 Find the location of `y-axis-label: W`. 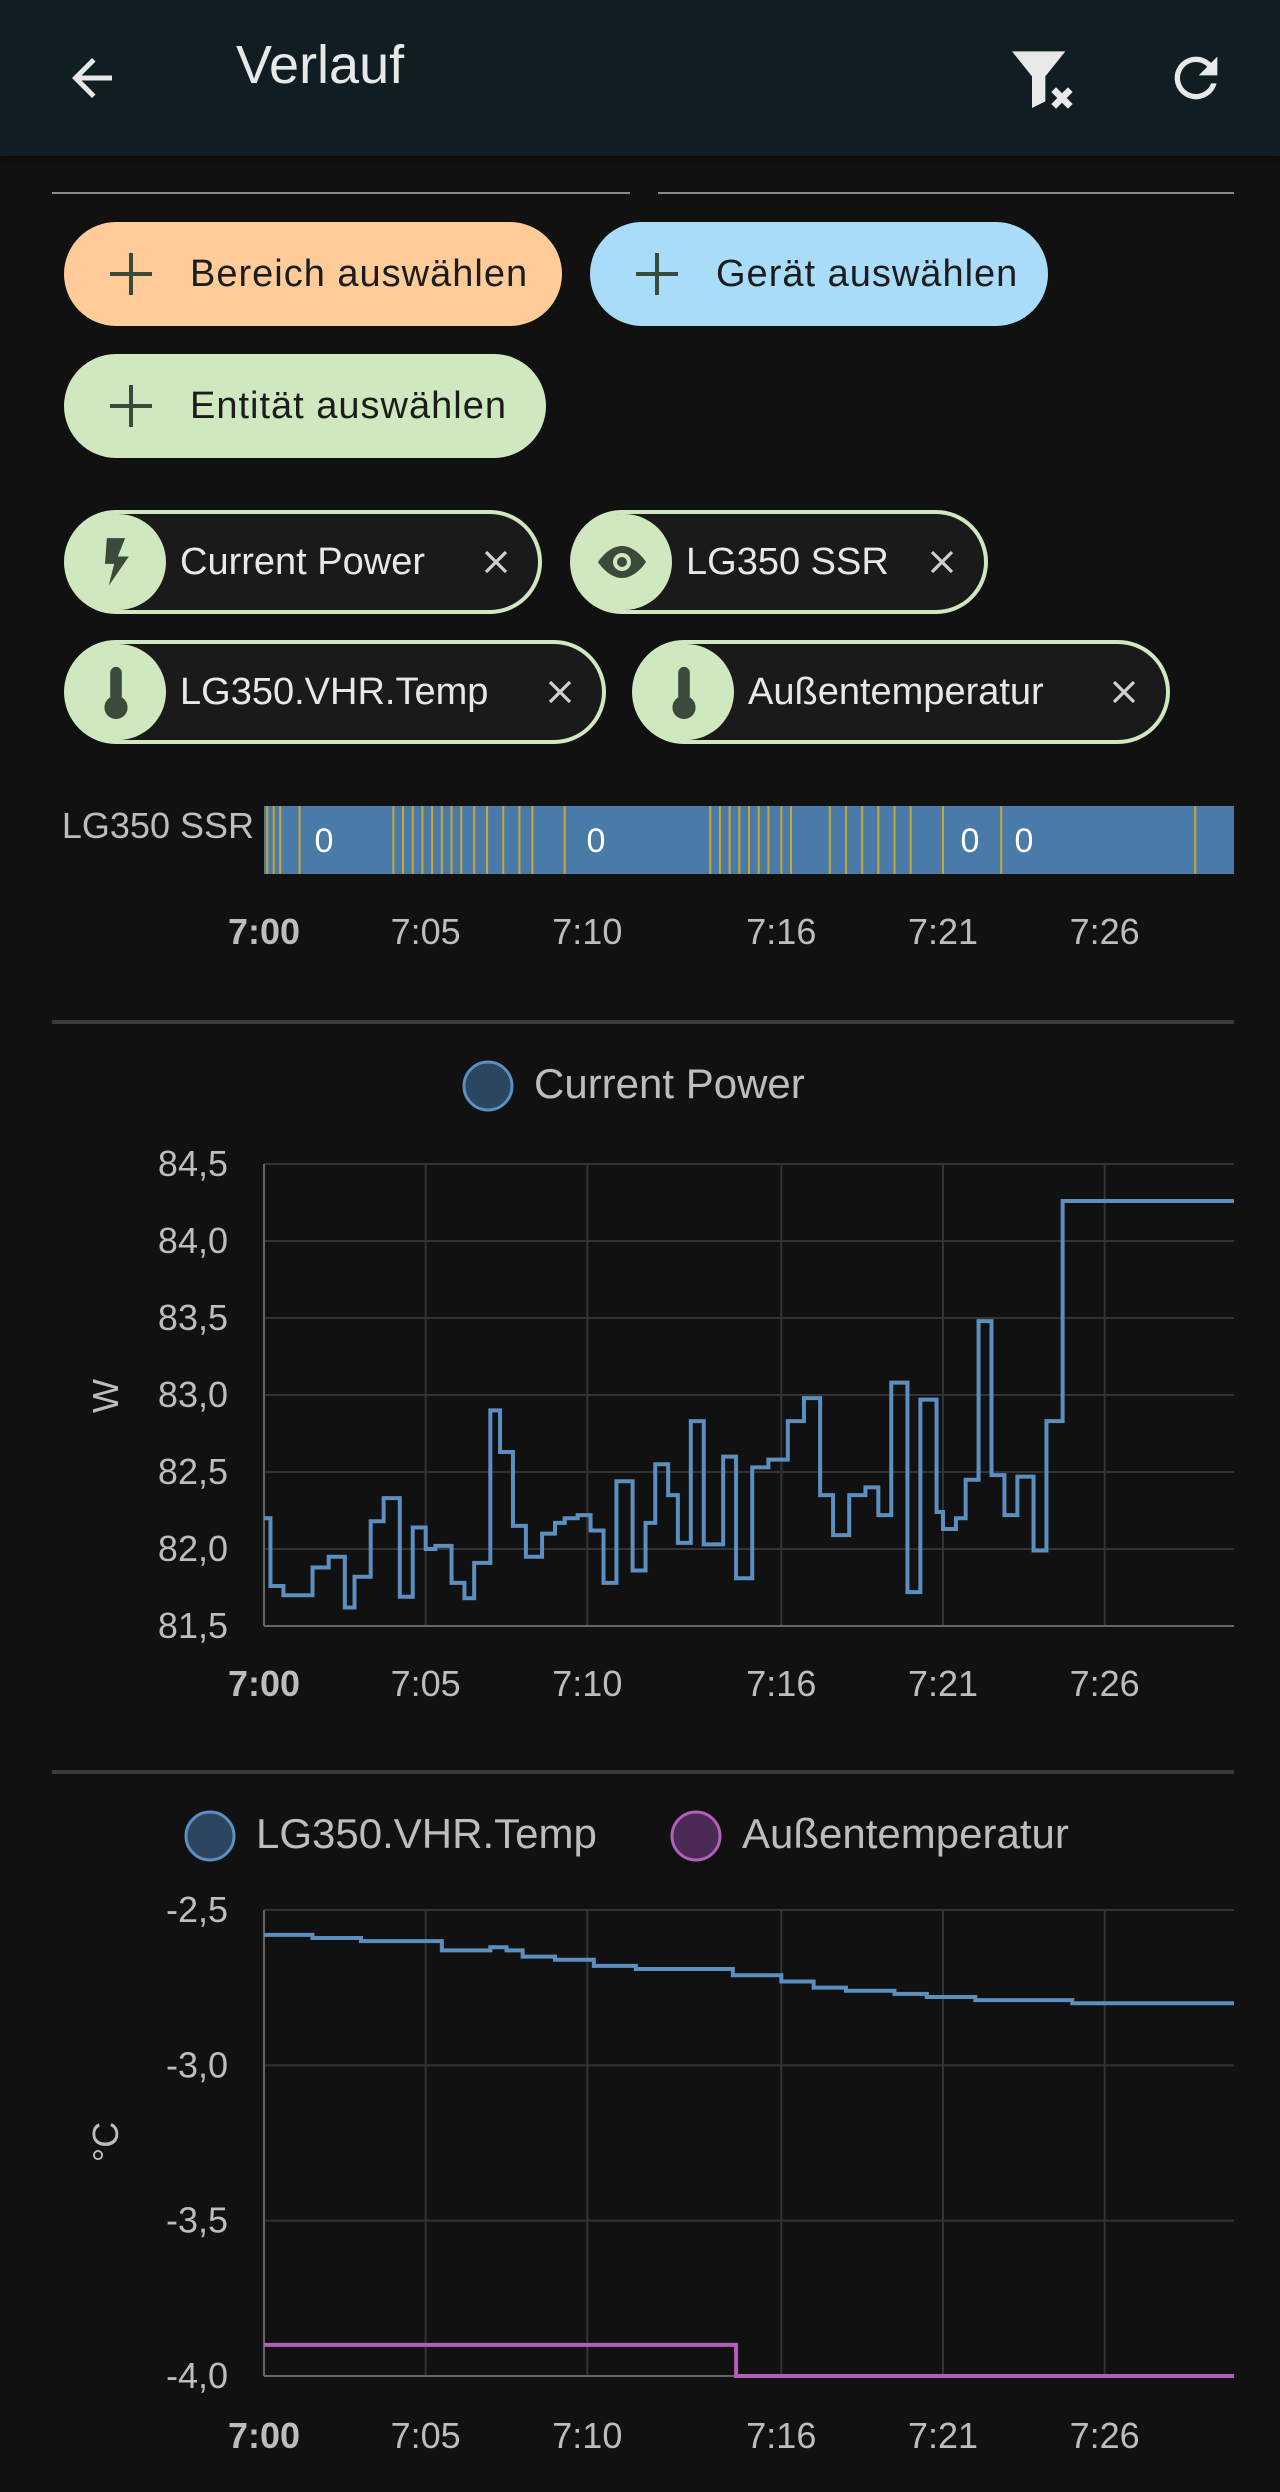

y-axis-label: W is located at coordinates (105, 1396).